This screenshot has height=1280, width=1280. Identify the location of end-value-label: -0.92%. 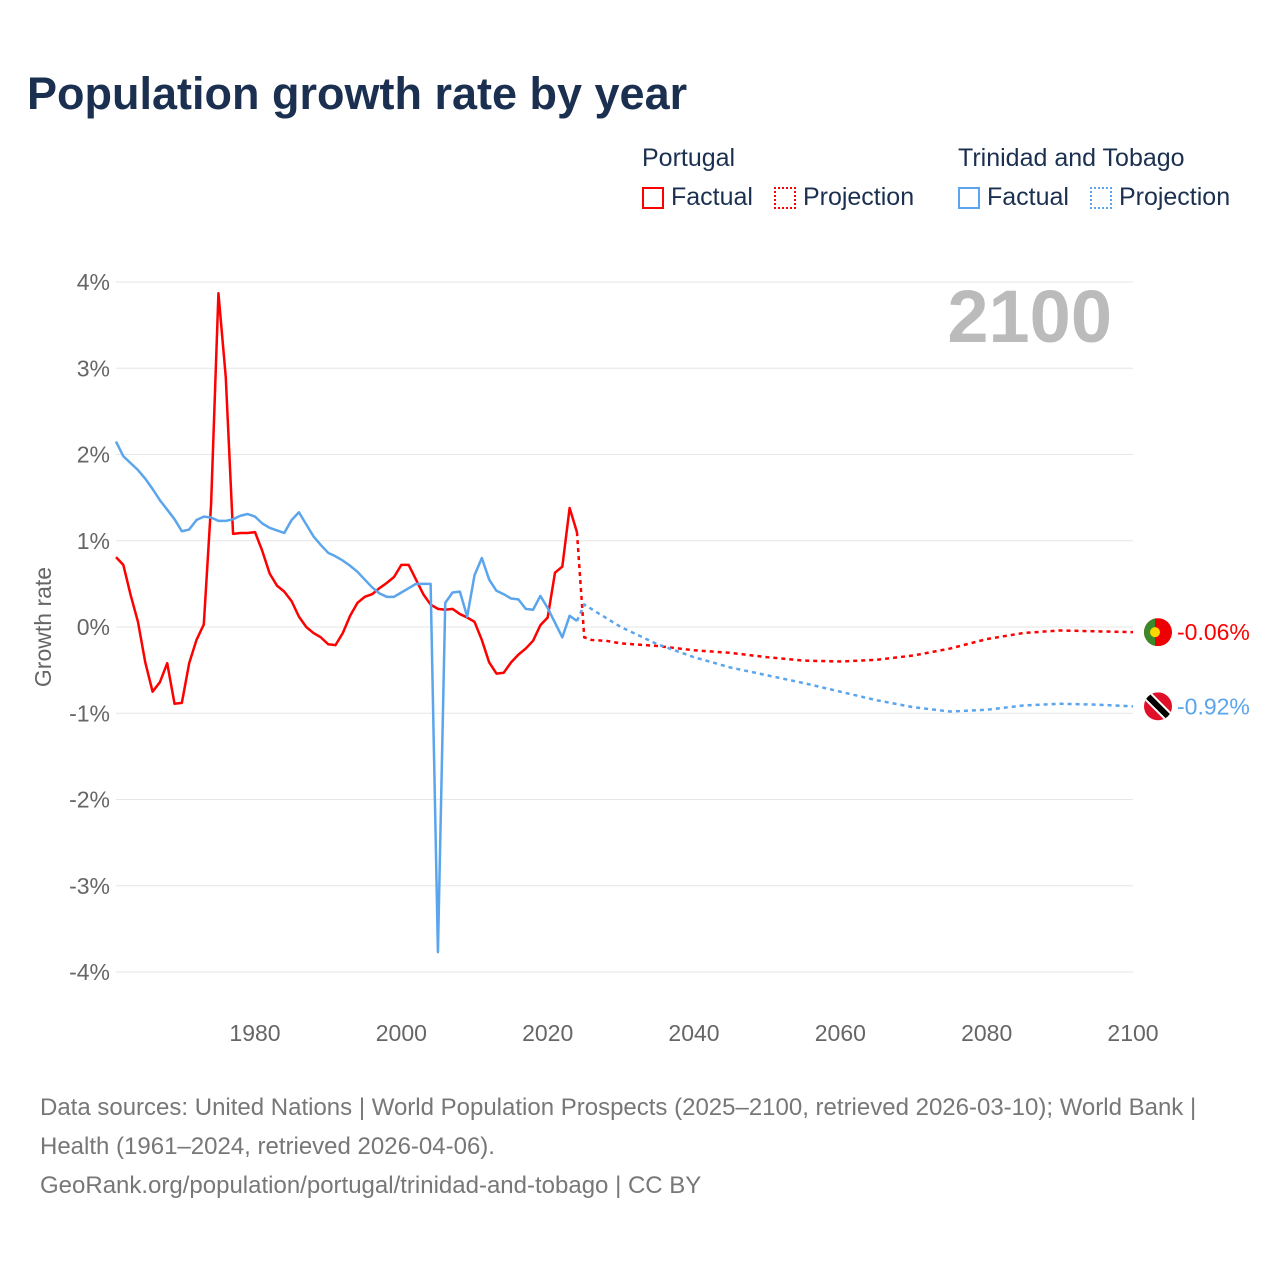
(1213, 706).